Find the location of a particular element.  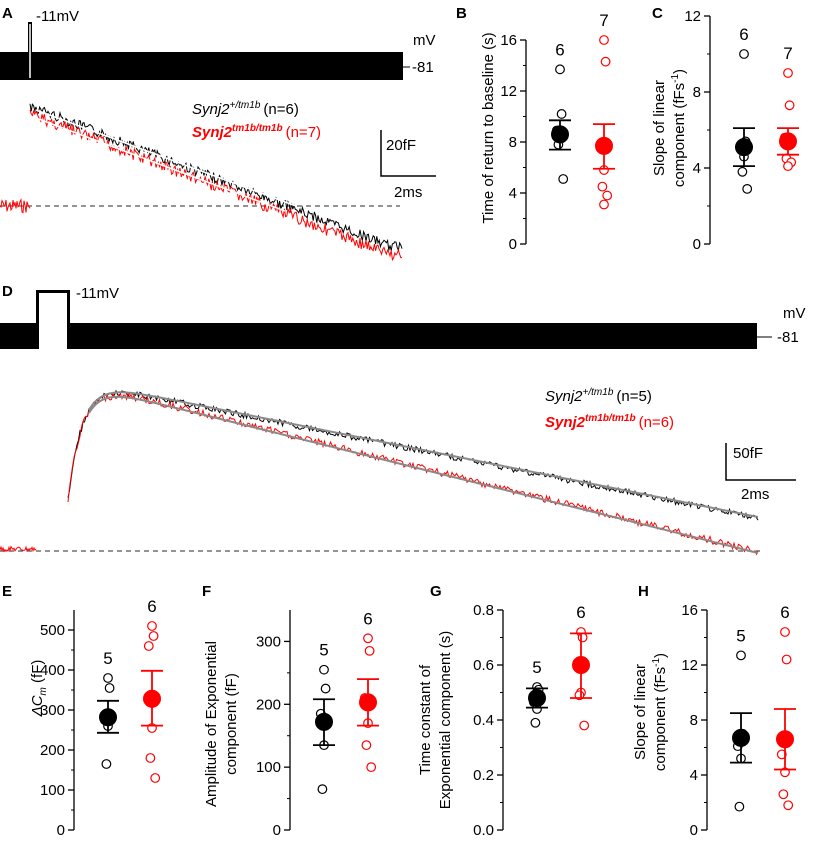

unit-label-d: mV is located at coordinates (794, 313).